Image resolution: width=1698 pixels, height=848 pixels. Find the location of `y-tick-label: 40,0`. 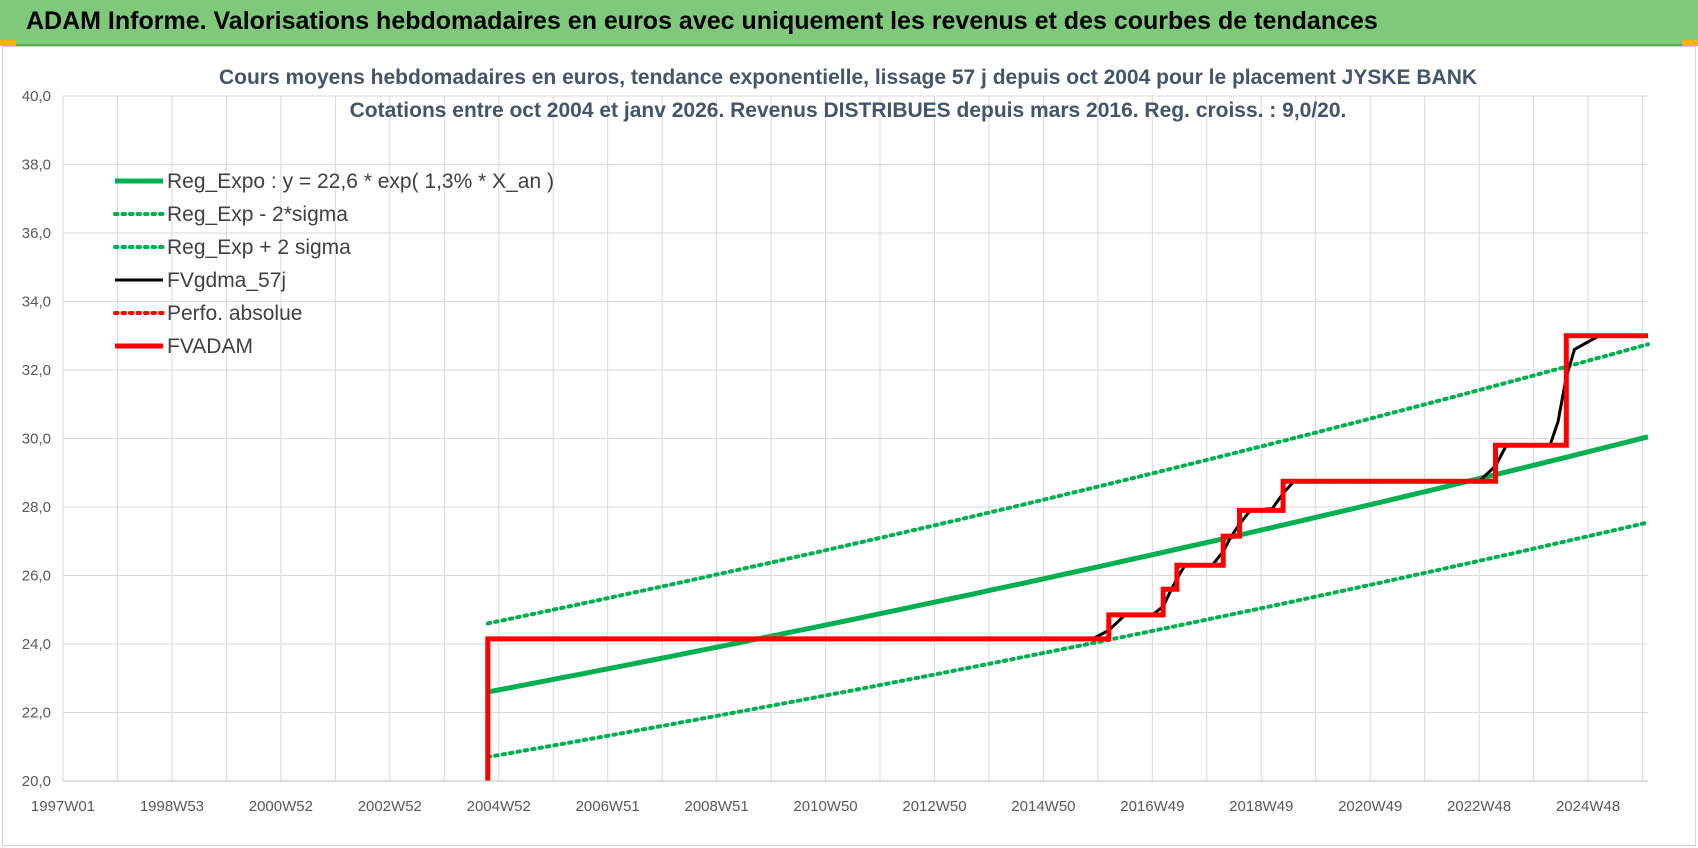

y-tick-label: 40,0 is located at coordinates (36, 96).